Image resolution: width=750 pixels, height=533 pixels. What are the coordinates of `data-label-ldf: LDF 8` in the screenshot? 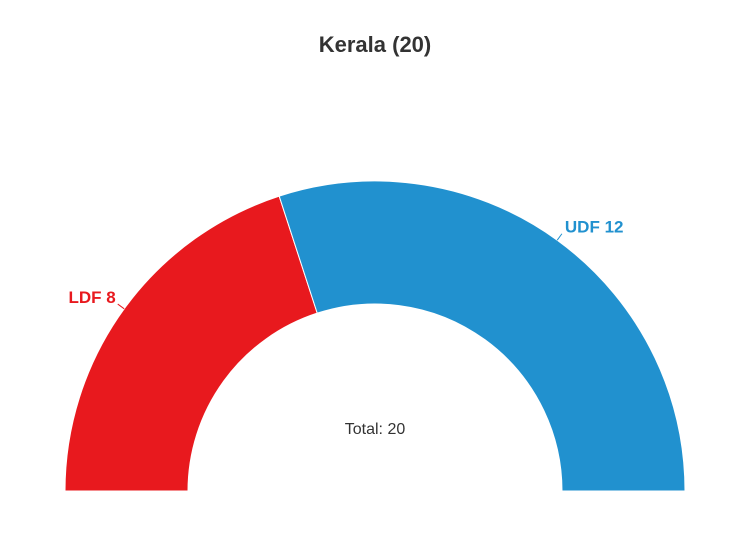 It's located at (91, 297).